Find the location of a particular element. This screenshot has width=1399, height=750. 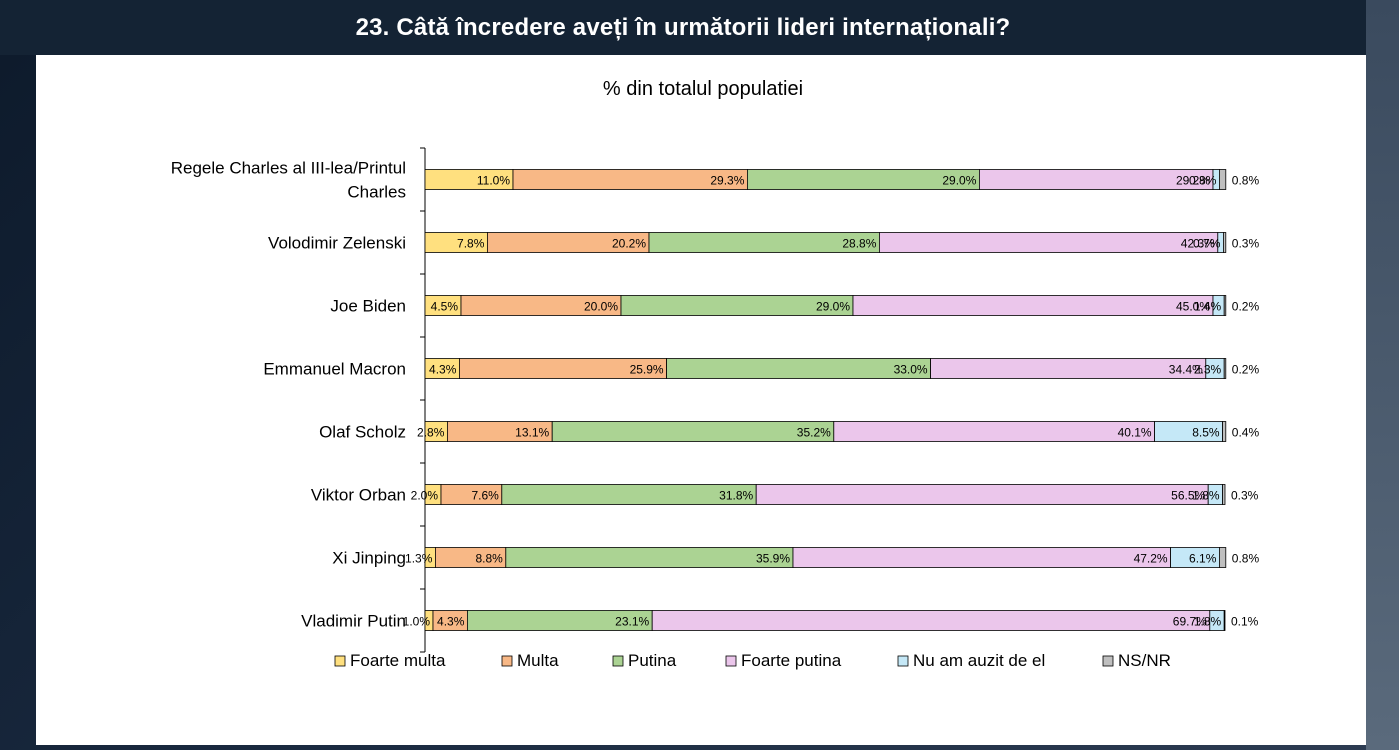

data-label: 20.2% is located at coordinates (629, 244).